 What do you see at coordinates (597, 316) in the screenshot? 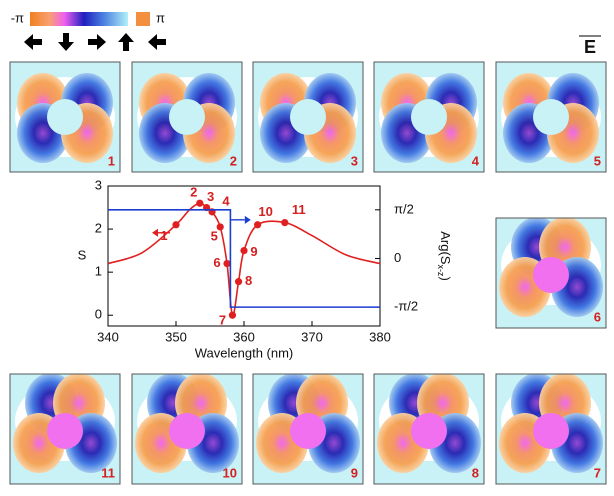
I see `panel-label: 6` at bounding box center [597, 316].